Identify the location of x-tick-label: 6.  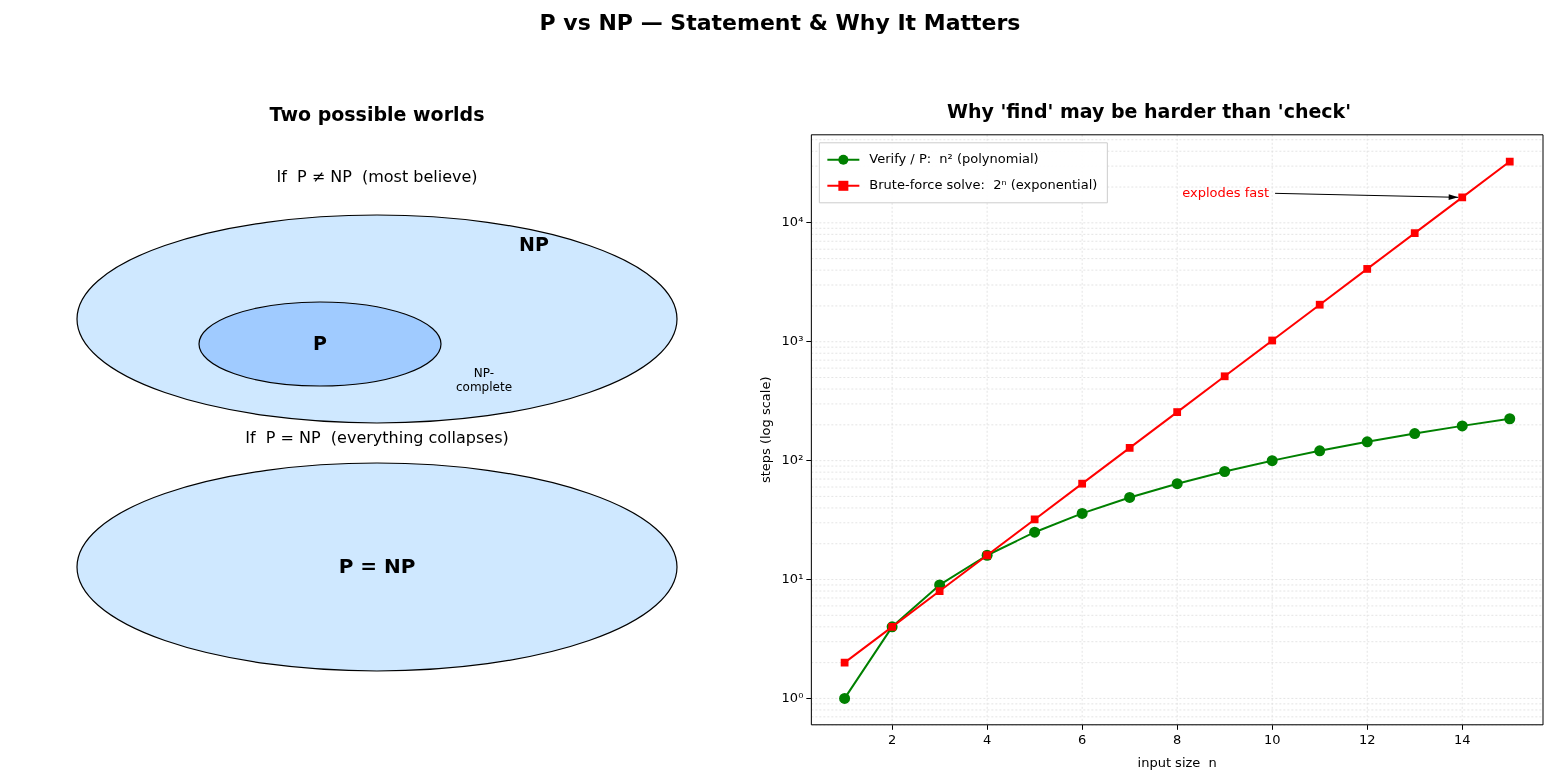
(1082, 739).